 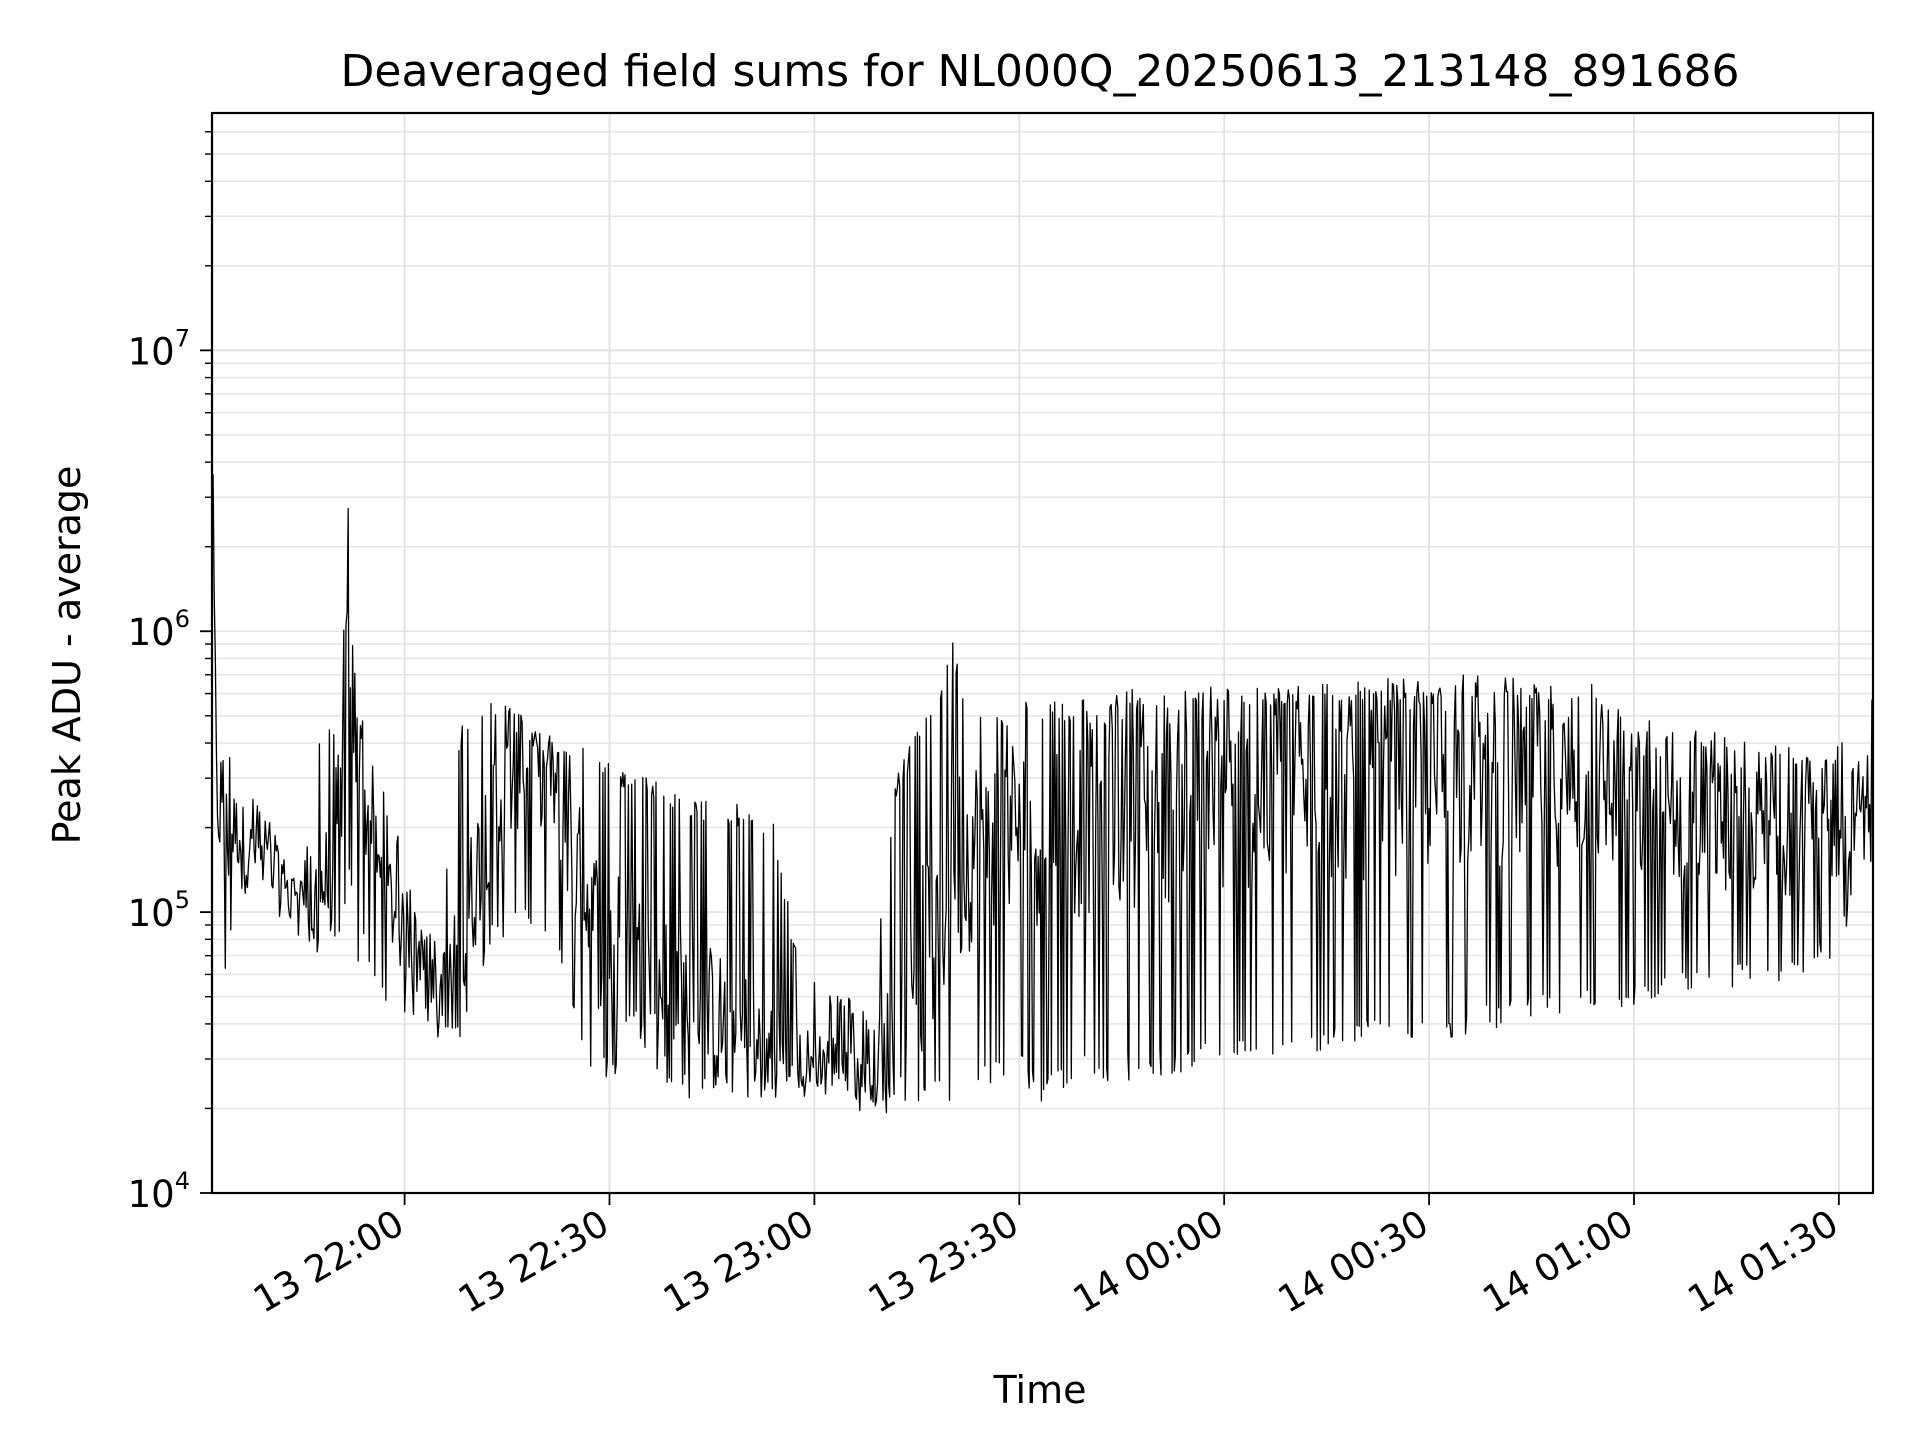 What do you see at coordinates (159, 910) in the screenshot?
I see `y-tick-label: 10⁵` at bounding box center [159, 910].